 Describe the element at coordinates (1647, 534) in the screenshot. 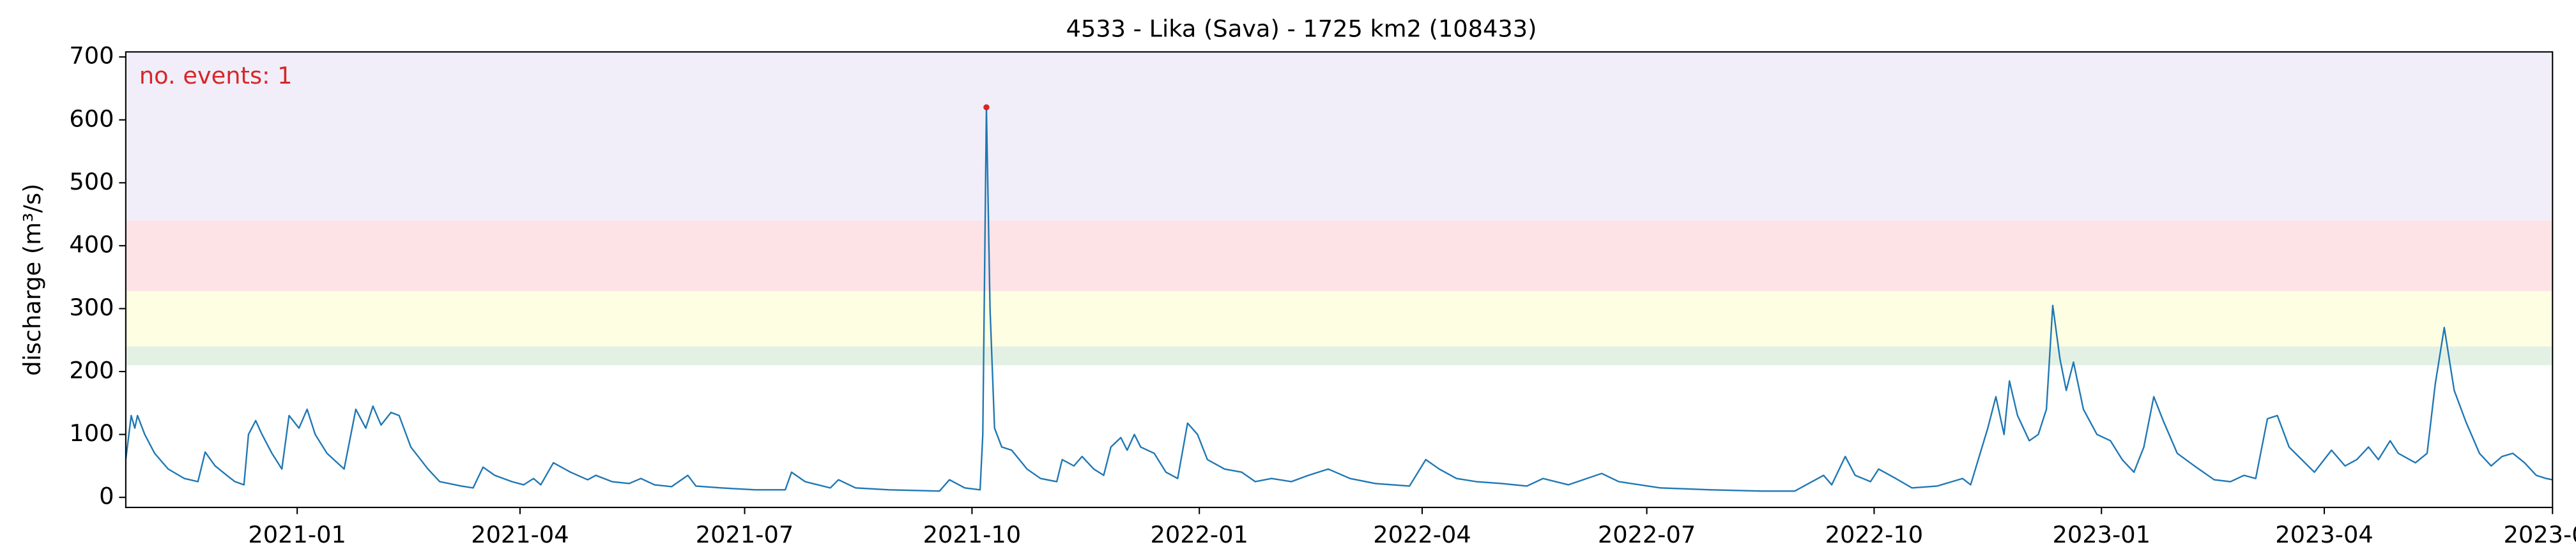

I see `x-tick-label: 2022-07` at that location.